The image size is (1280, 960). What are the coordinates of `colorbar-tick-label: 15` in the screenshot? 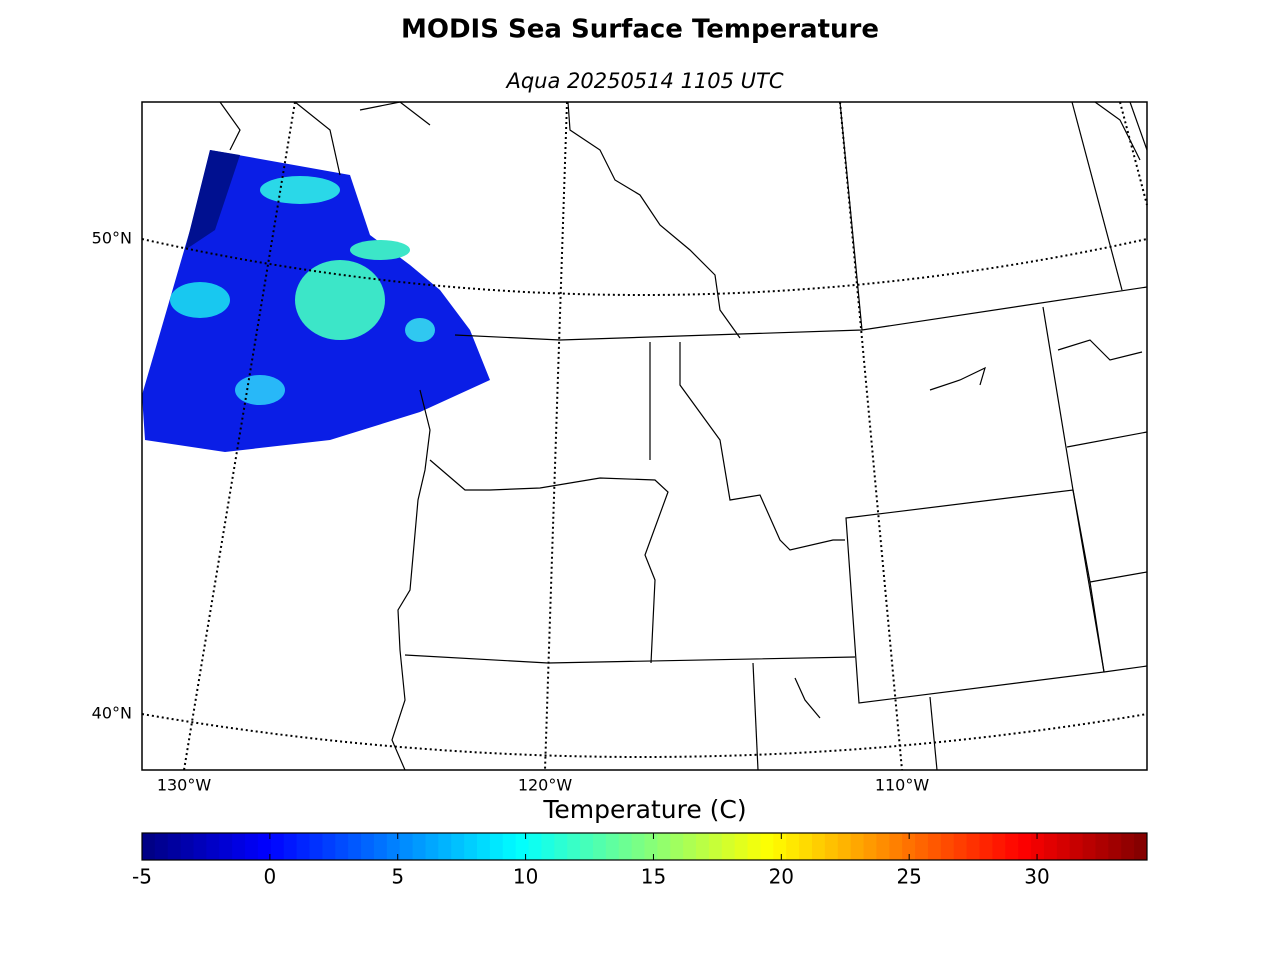 It's located at (653, 877).